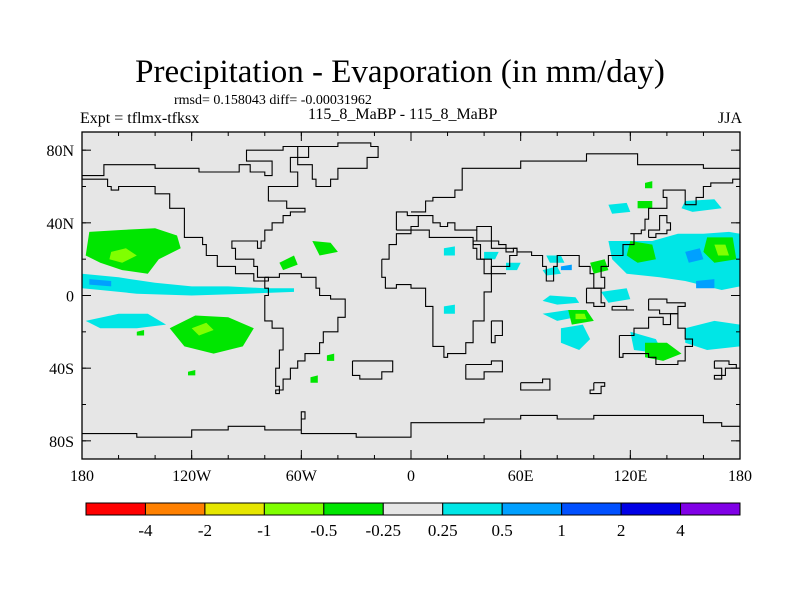 The image size is (800, 600). Describe the element at coordinates (273, 100) in the screenshot. I see `rmsd-stats: rmsd= 0.158043 diff= -0.00031962` at that location.